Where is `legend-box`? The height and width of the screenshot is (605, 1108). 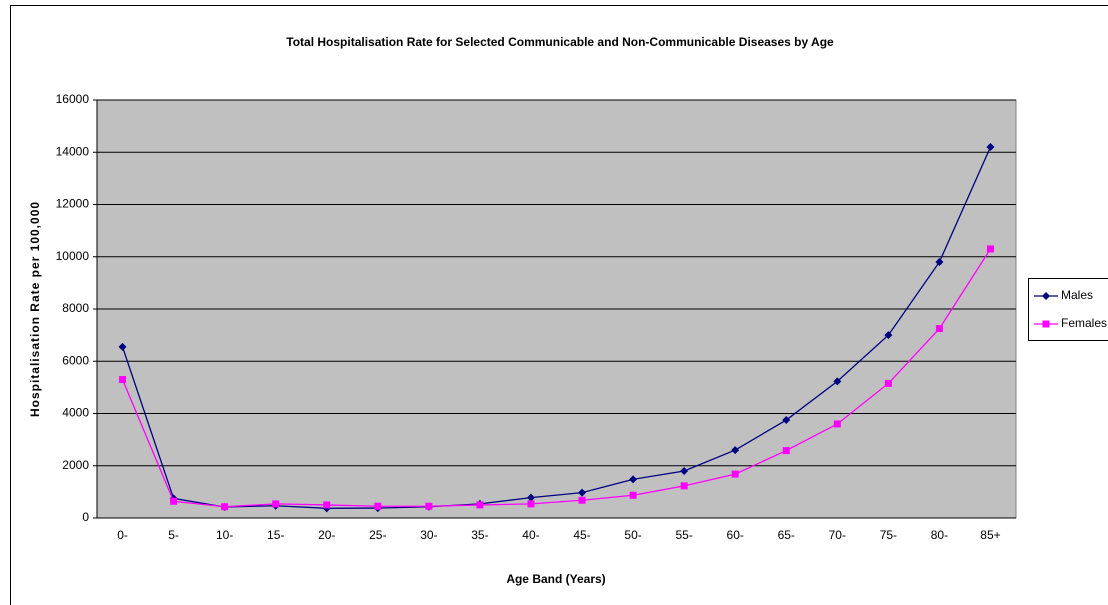 legend-box is located at coordinates (1068, 309).